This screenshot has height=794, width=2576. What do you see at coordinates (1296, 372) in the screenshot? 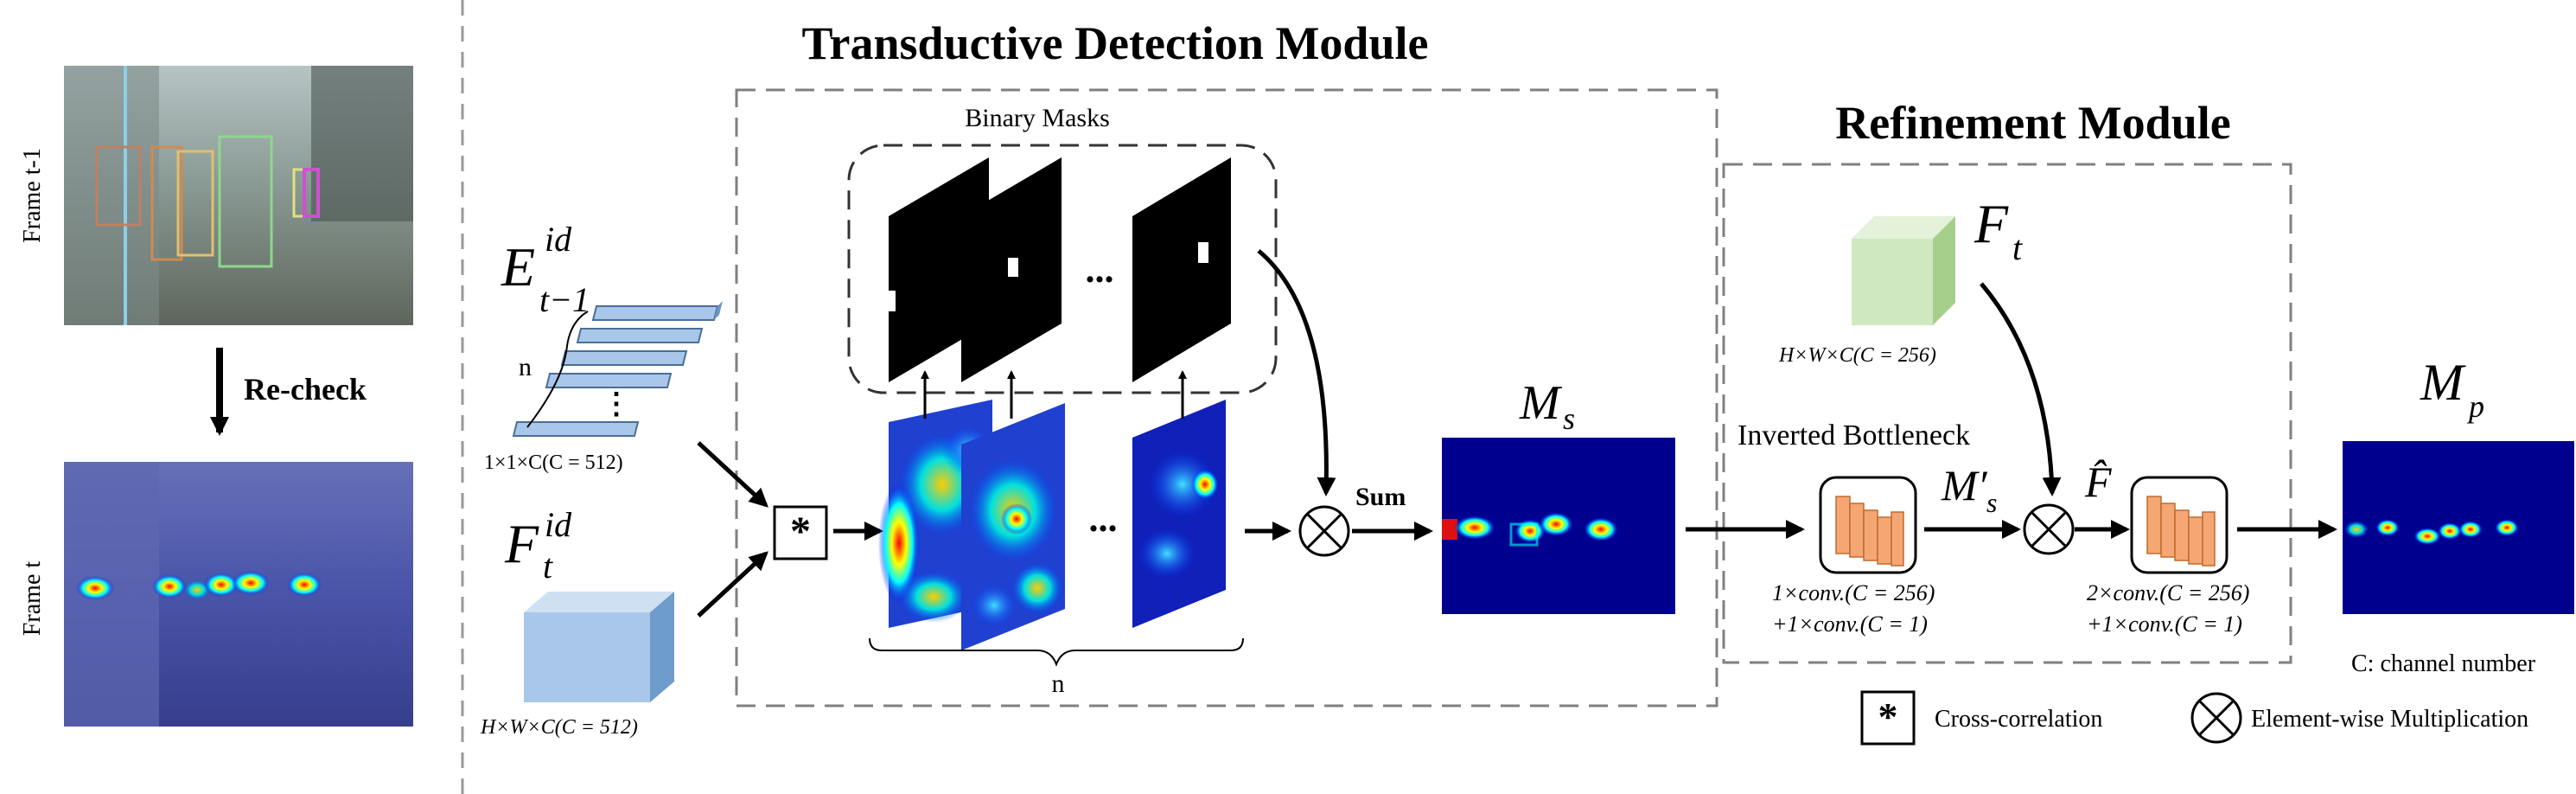
I see `arrow-masks-to-multiply` at bounding box center [1296, 372].